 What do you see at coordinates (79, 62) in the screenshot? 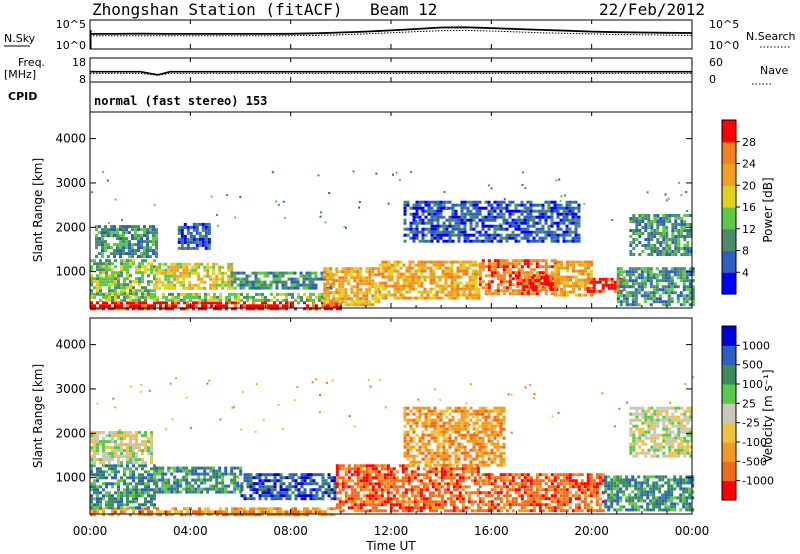
I see `freq-left-tick-top: 18` at bounding box center [79, 62].